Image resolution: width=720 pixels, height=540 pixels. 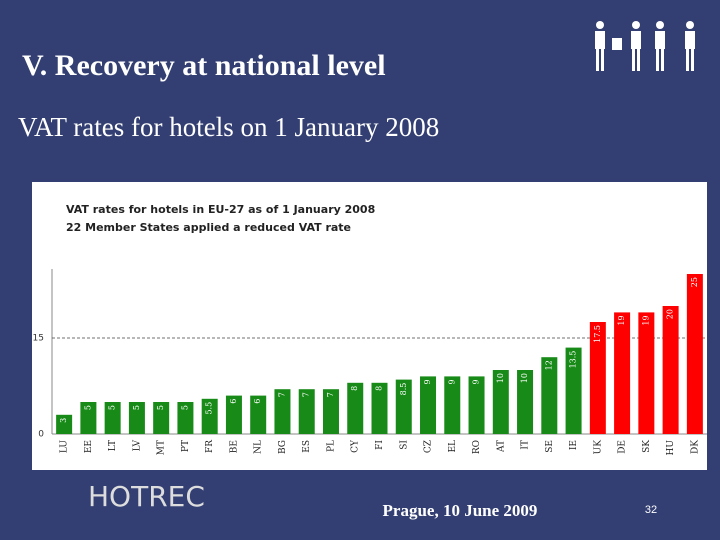 What do you see at coordinates (65, 446) in the screenshot?
I see `x-tick-label: LU` at bounding box center [65, 446].